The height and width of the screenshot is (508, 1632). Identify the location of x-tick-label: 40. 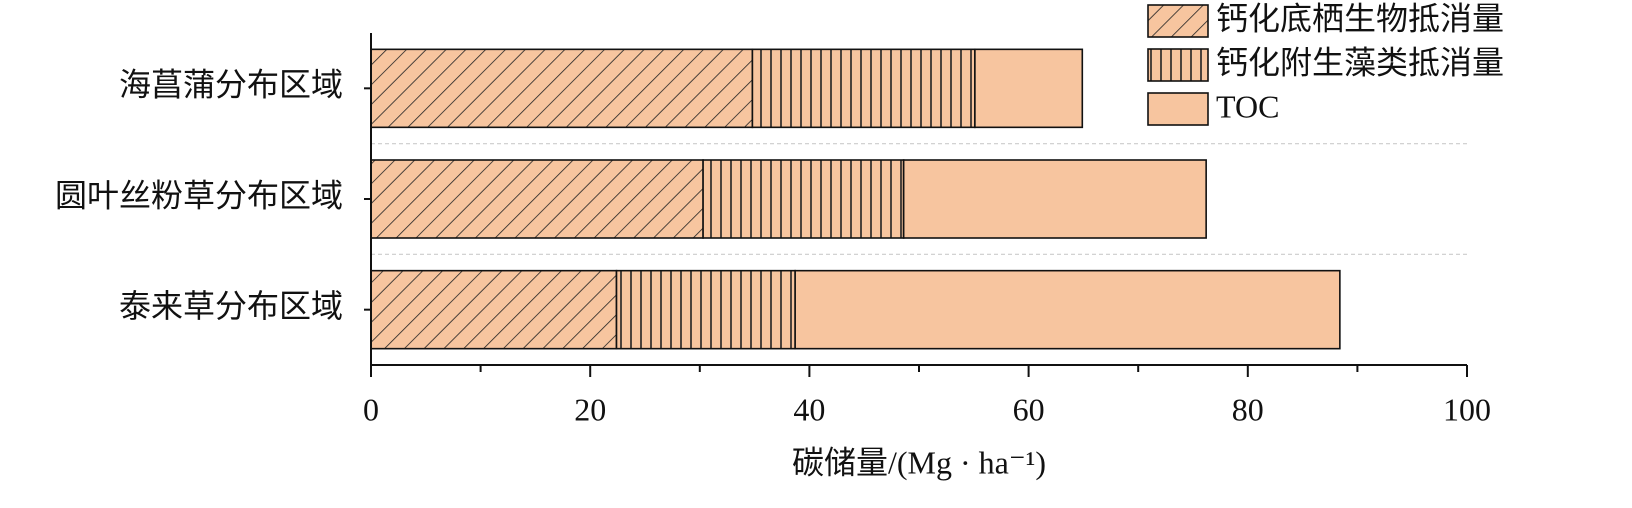
(809, 409).